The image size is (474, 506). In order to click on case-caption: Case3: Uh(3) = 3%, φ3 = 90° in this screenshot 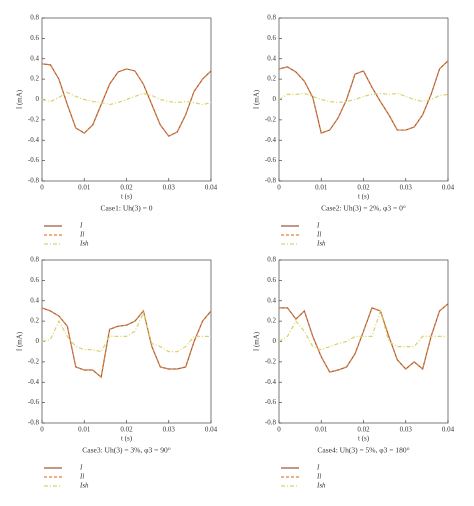, I will do `click(126, 450)`.